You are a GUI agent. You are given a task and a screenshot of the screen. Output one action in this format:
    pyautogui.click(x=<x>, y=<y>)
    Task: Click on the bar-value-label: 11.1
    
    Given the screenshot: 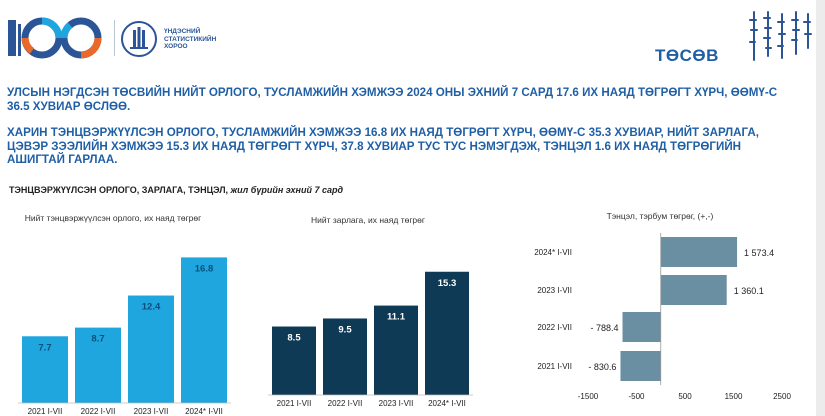 What is the action you would take?
    pyautogui.click(x=396, y=317)
    